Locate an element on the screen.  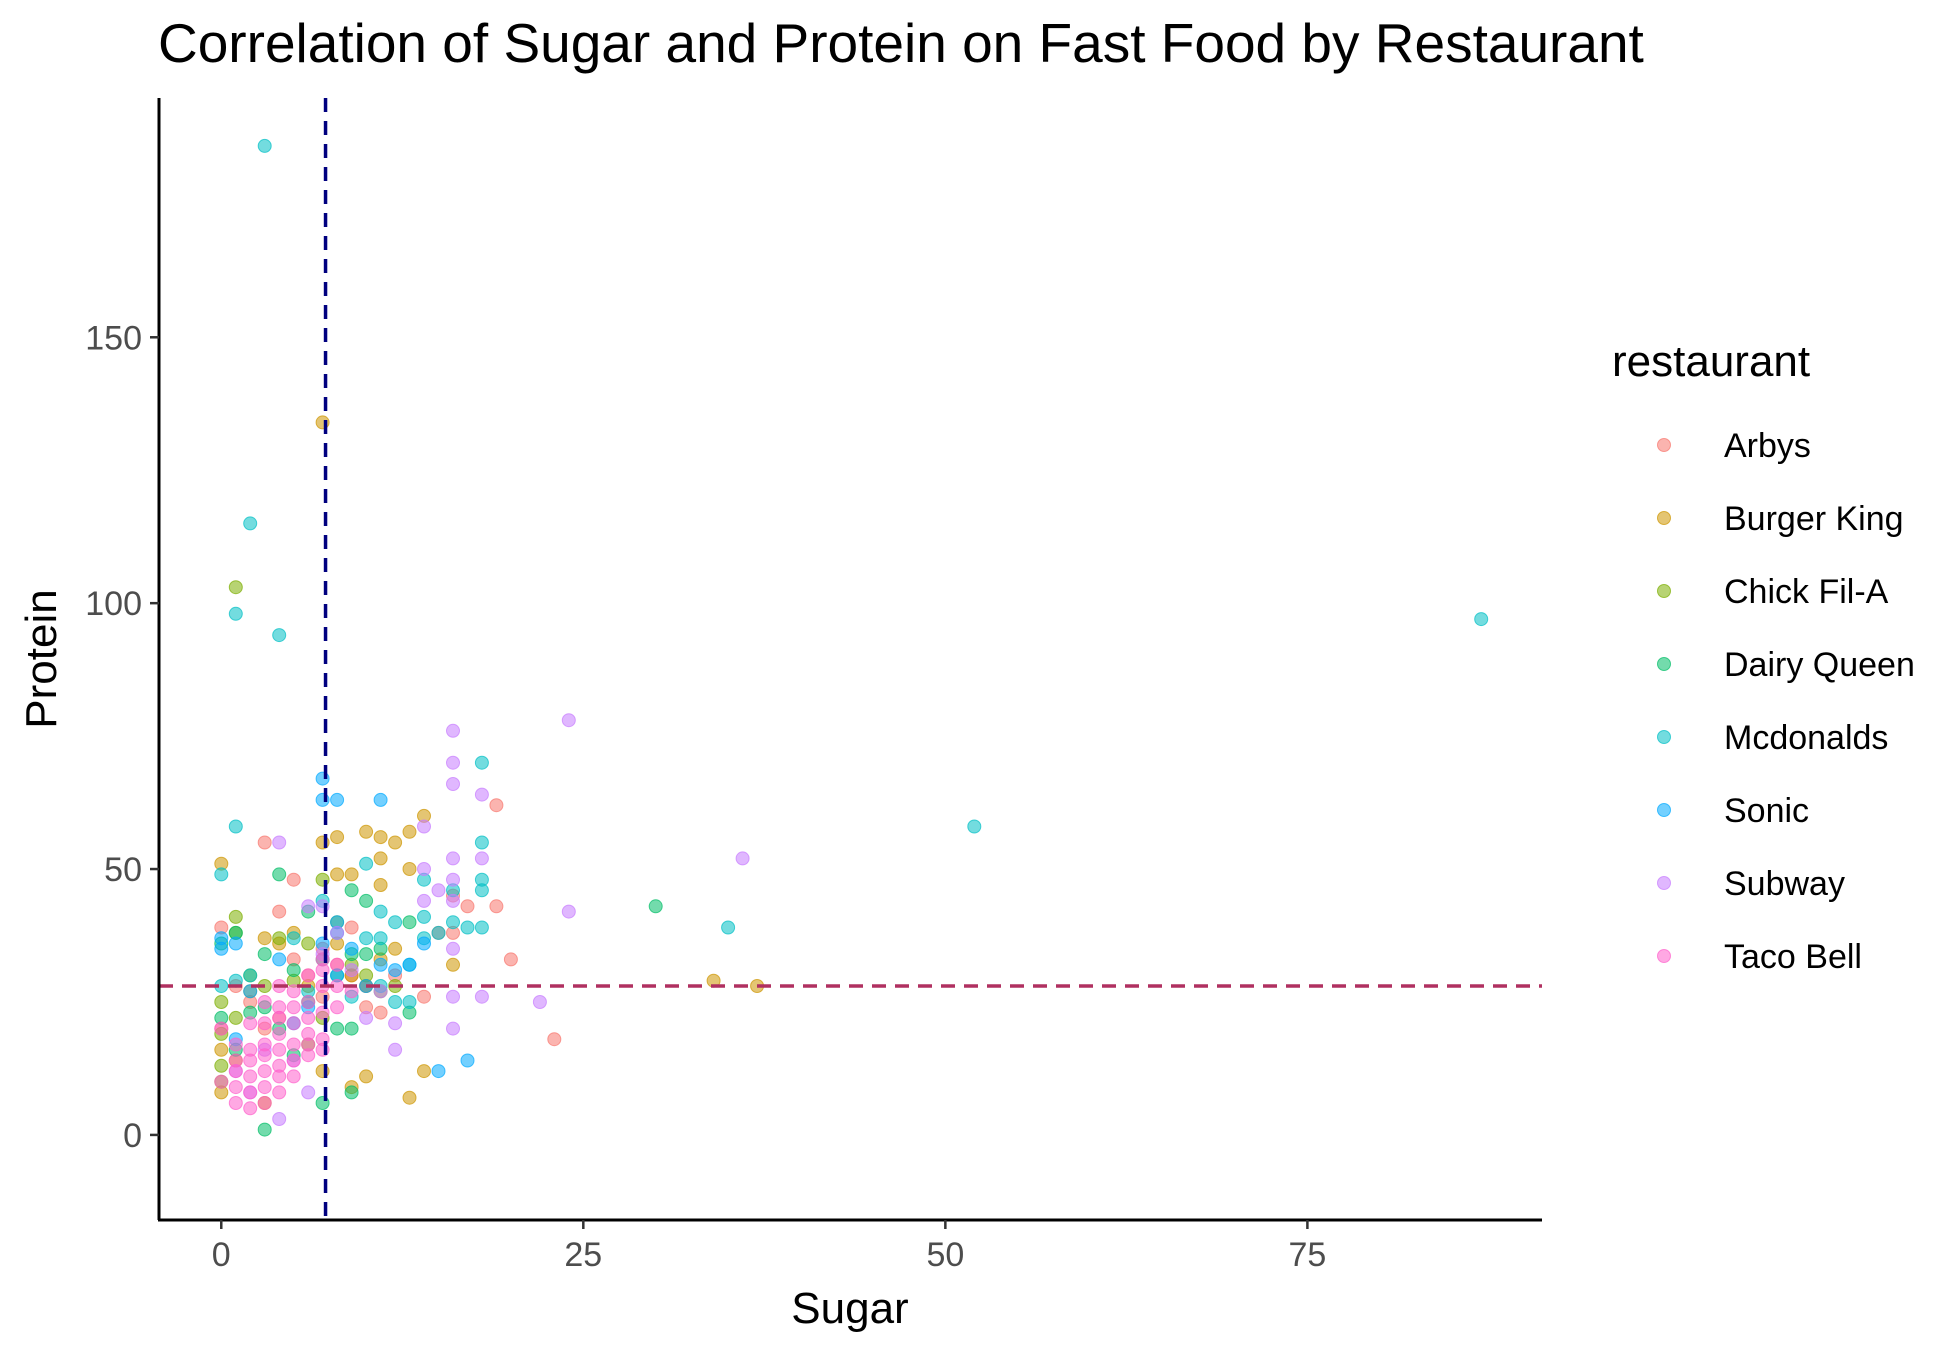
legend-item: Chick Fil-A is located at coordinates (1773, 592).